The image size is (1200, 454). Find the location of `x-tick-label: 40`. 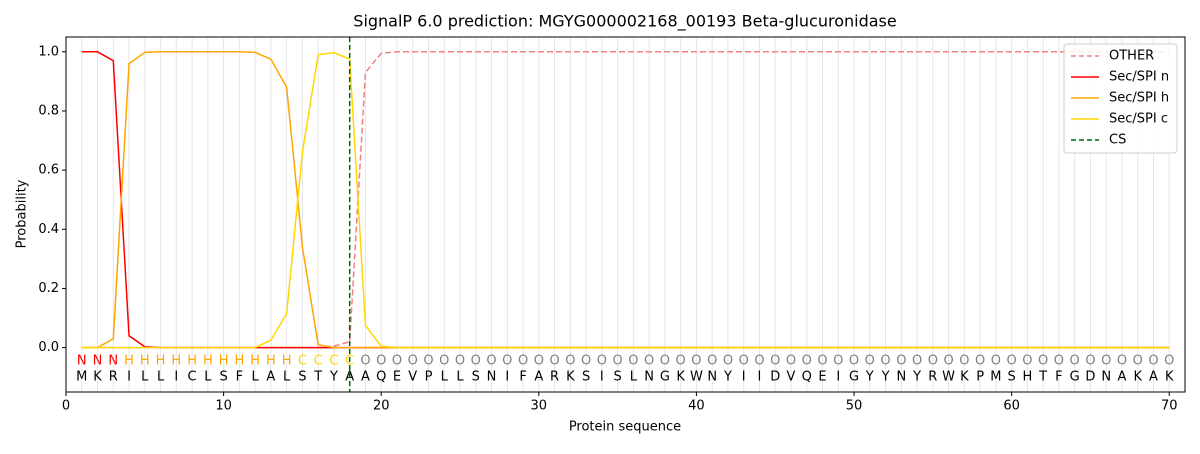

x-tick-label: 40 is located at coordinates (696, 406).